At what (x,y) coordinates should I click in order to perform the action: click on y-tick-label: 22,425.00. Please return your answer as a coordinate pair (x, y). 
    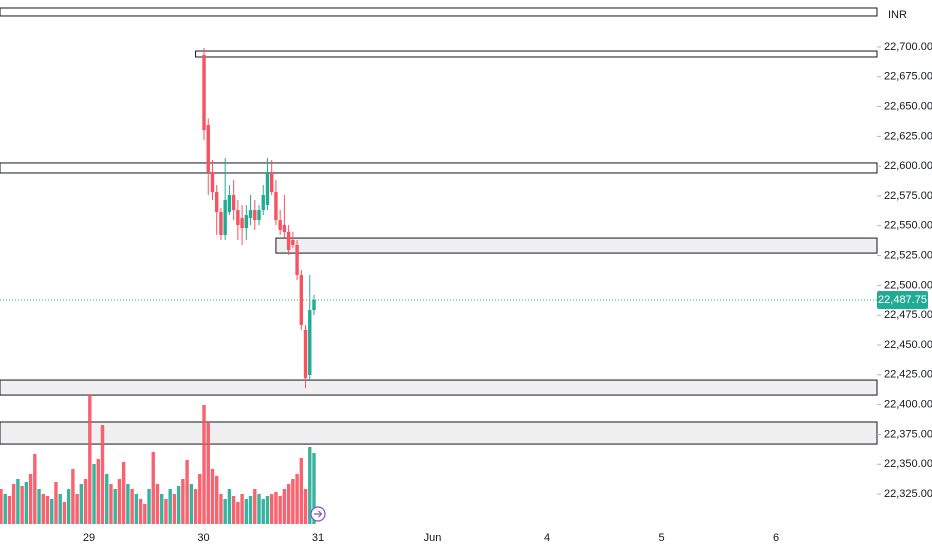
    Looking at the image, I should click on (908, 375).